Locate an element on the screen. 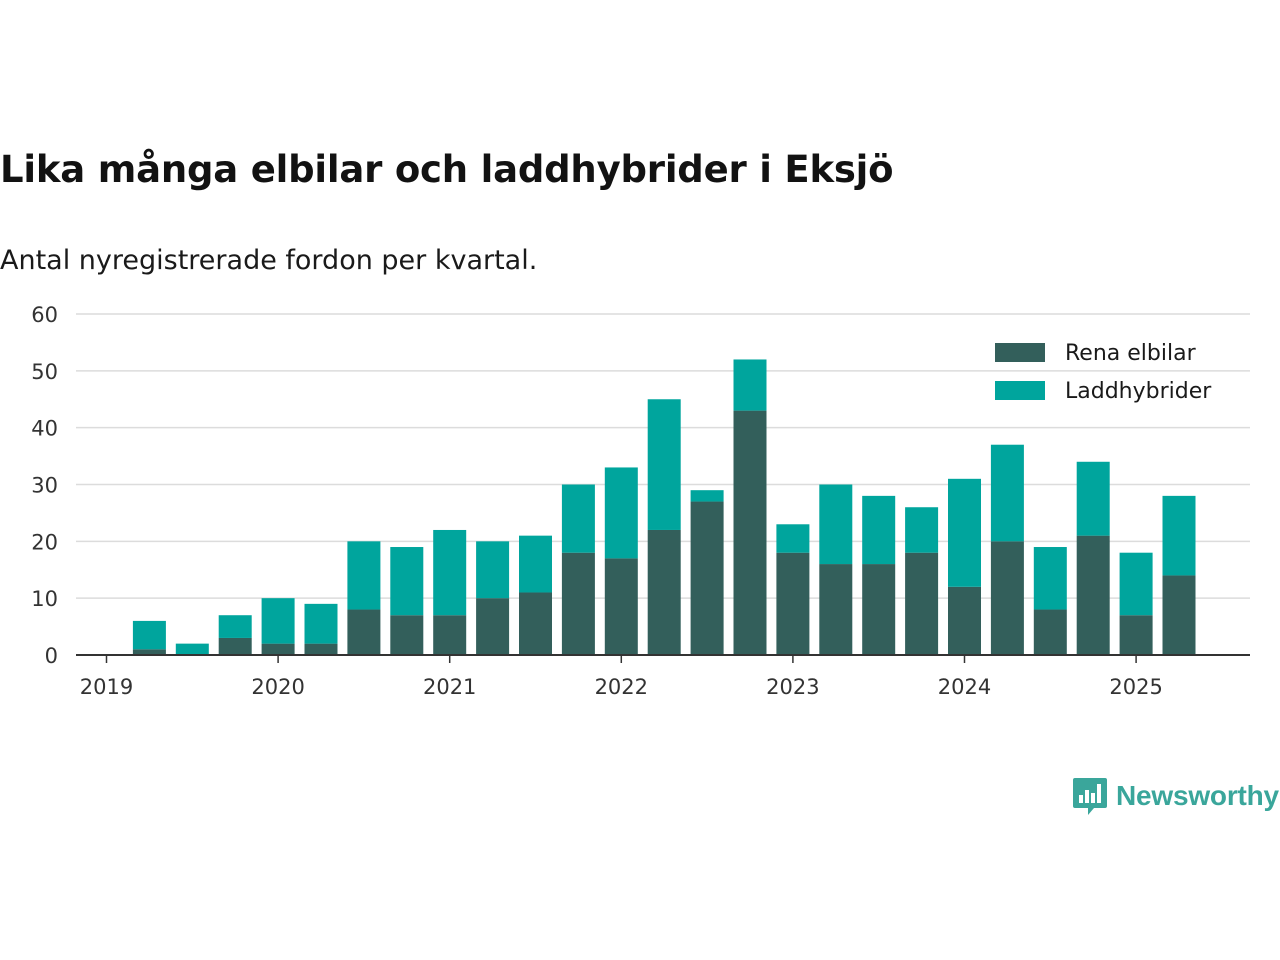 This screenshot has height=960, width=1280. brand-name: Newsworthy is located at coordinates (1197, 795).